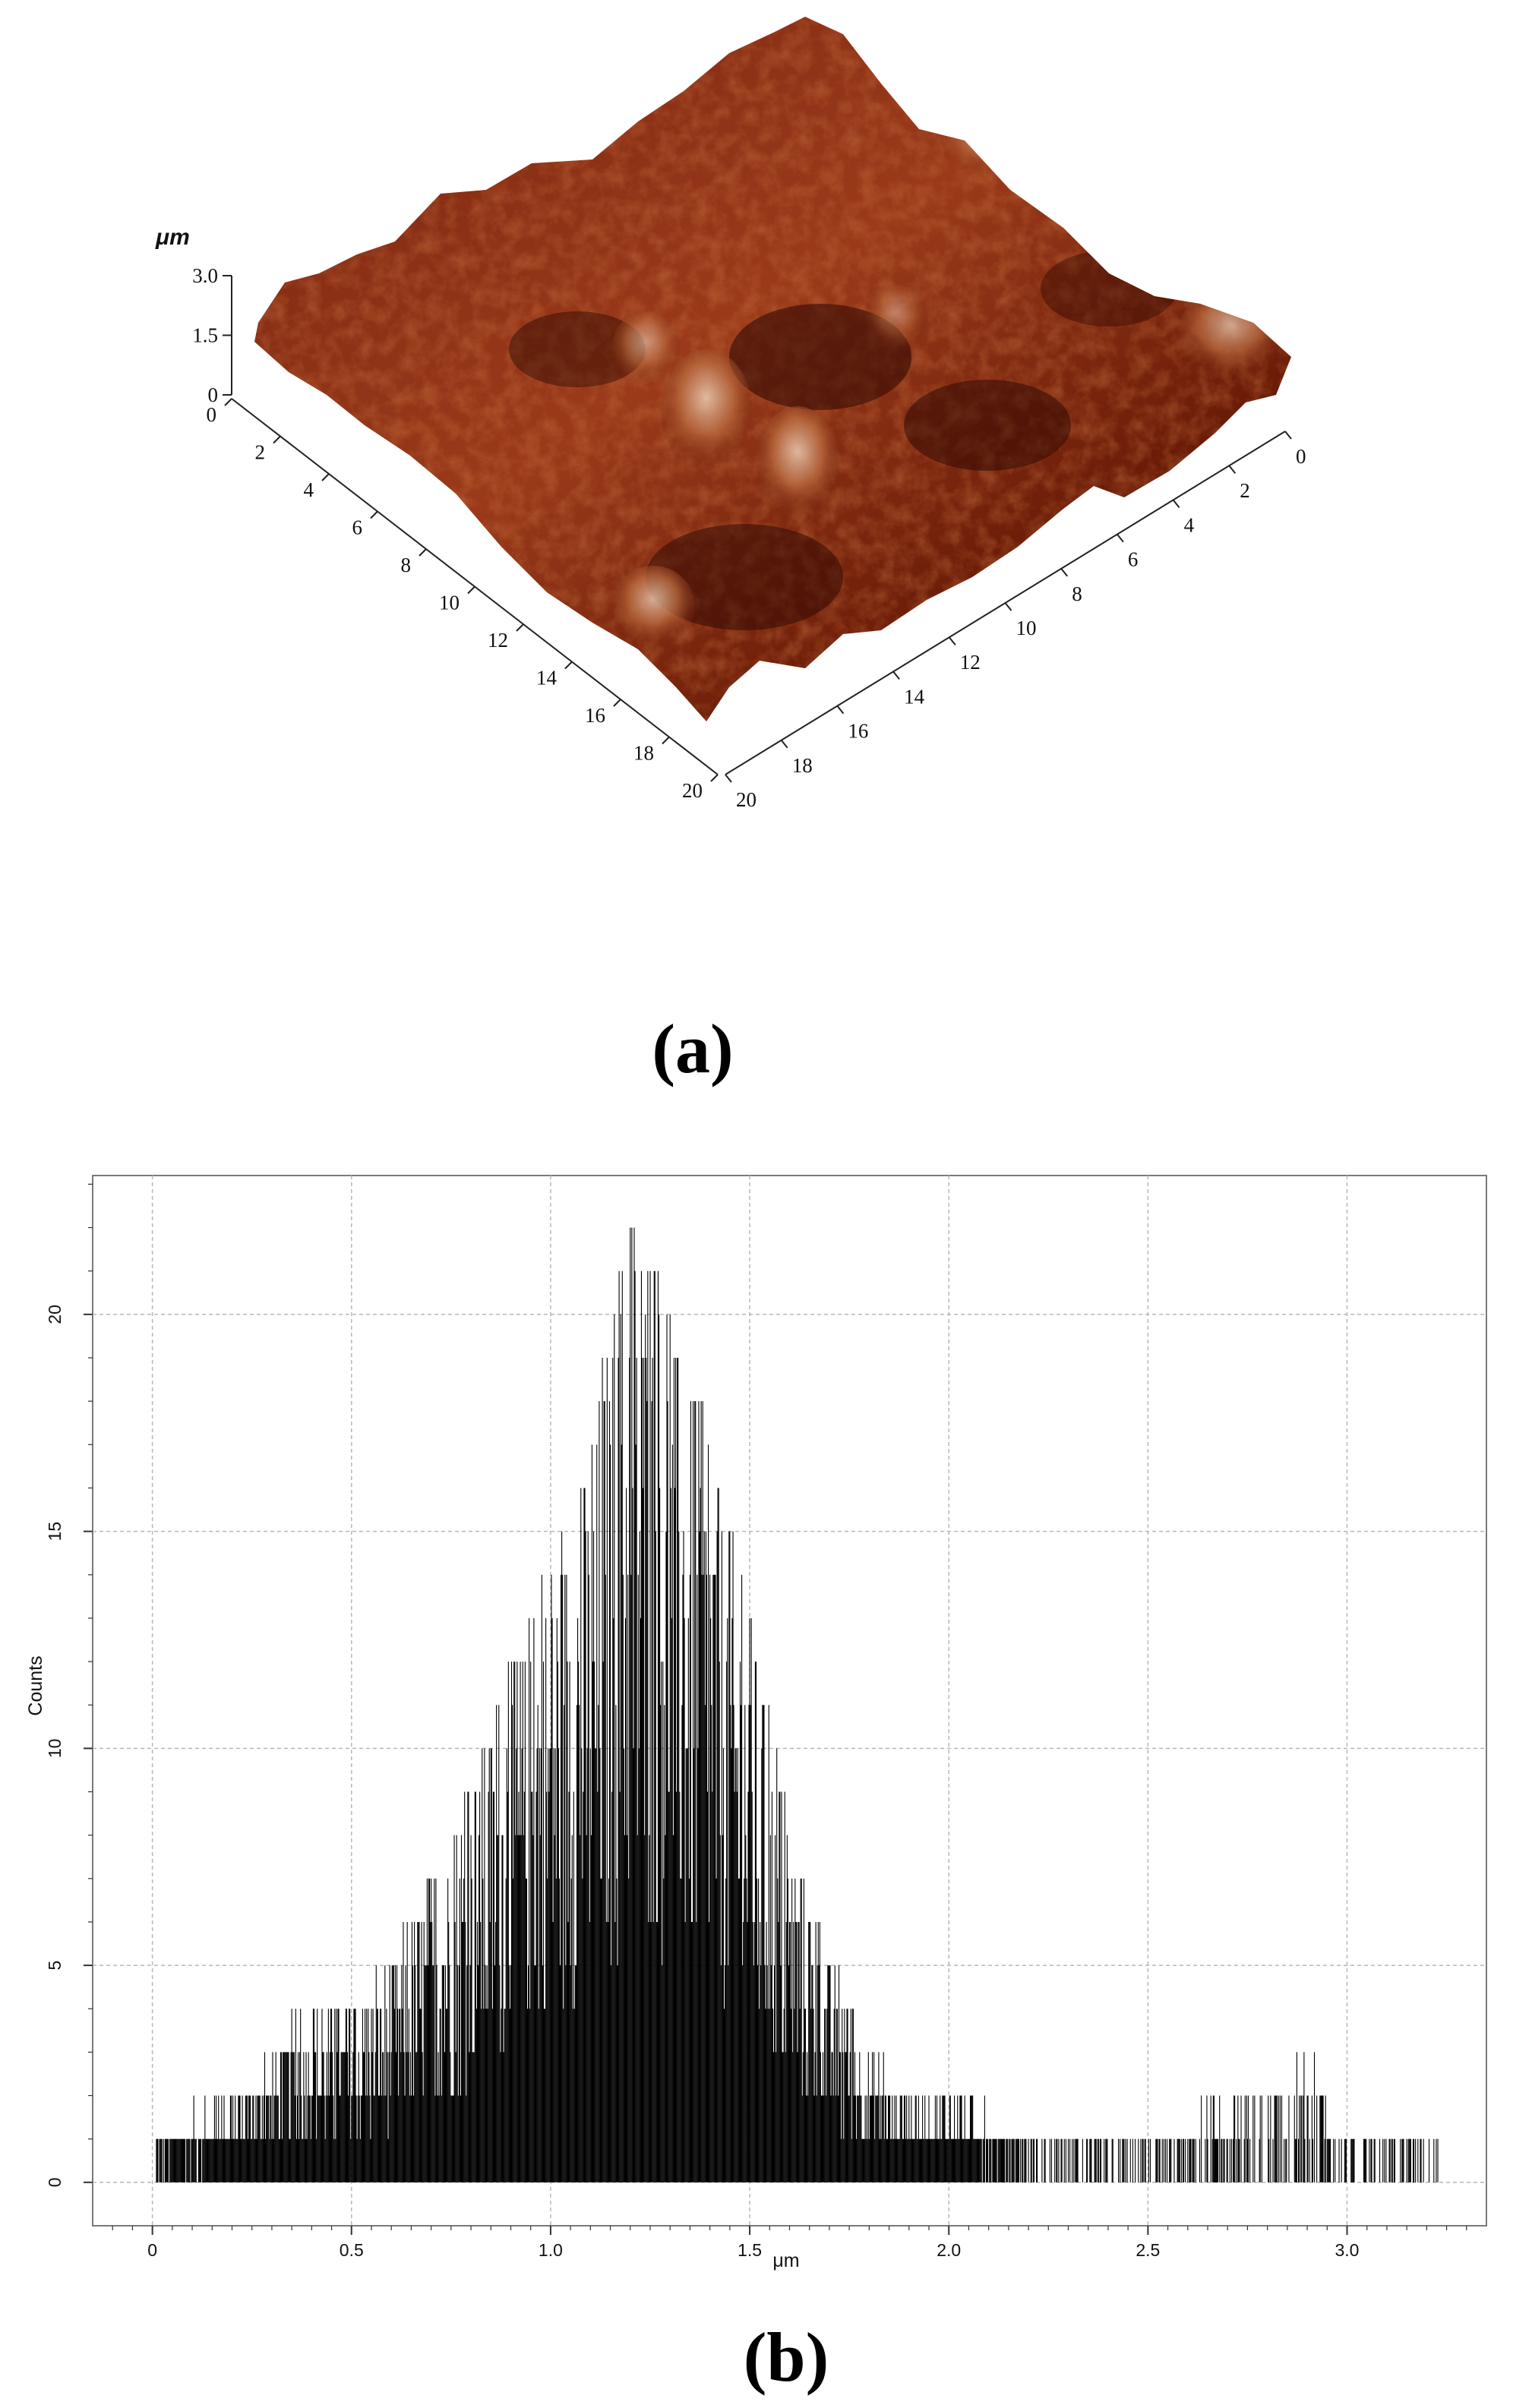 This screenshot has height=2408, width=1532. What do you see at coordinates (692, 790) in the screenshot?
I see `x-tick-label: 20` at bounding box center [692, 790].